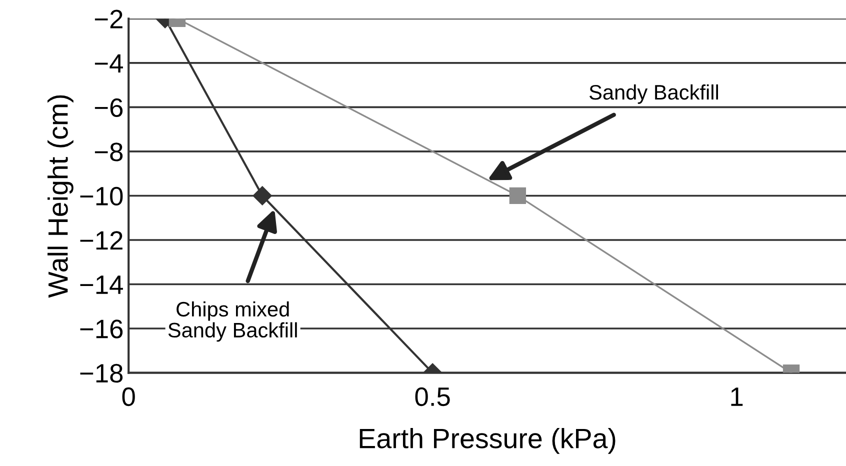  I want to click on annotation: Chips mixed Sandy Backfill, so click(232, 321).